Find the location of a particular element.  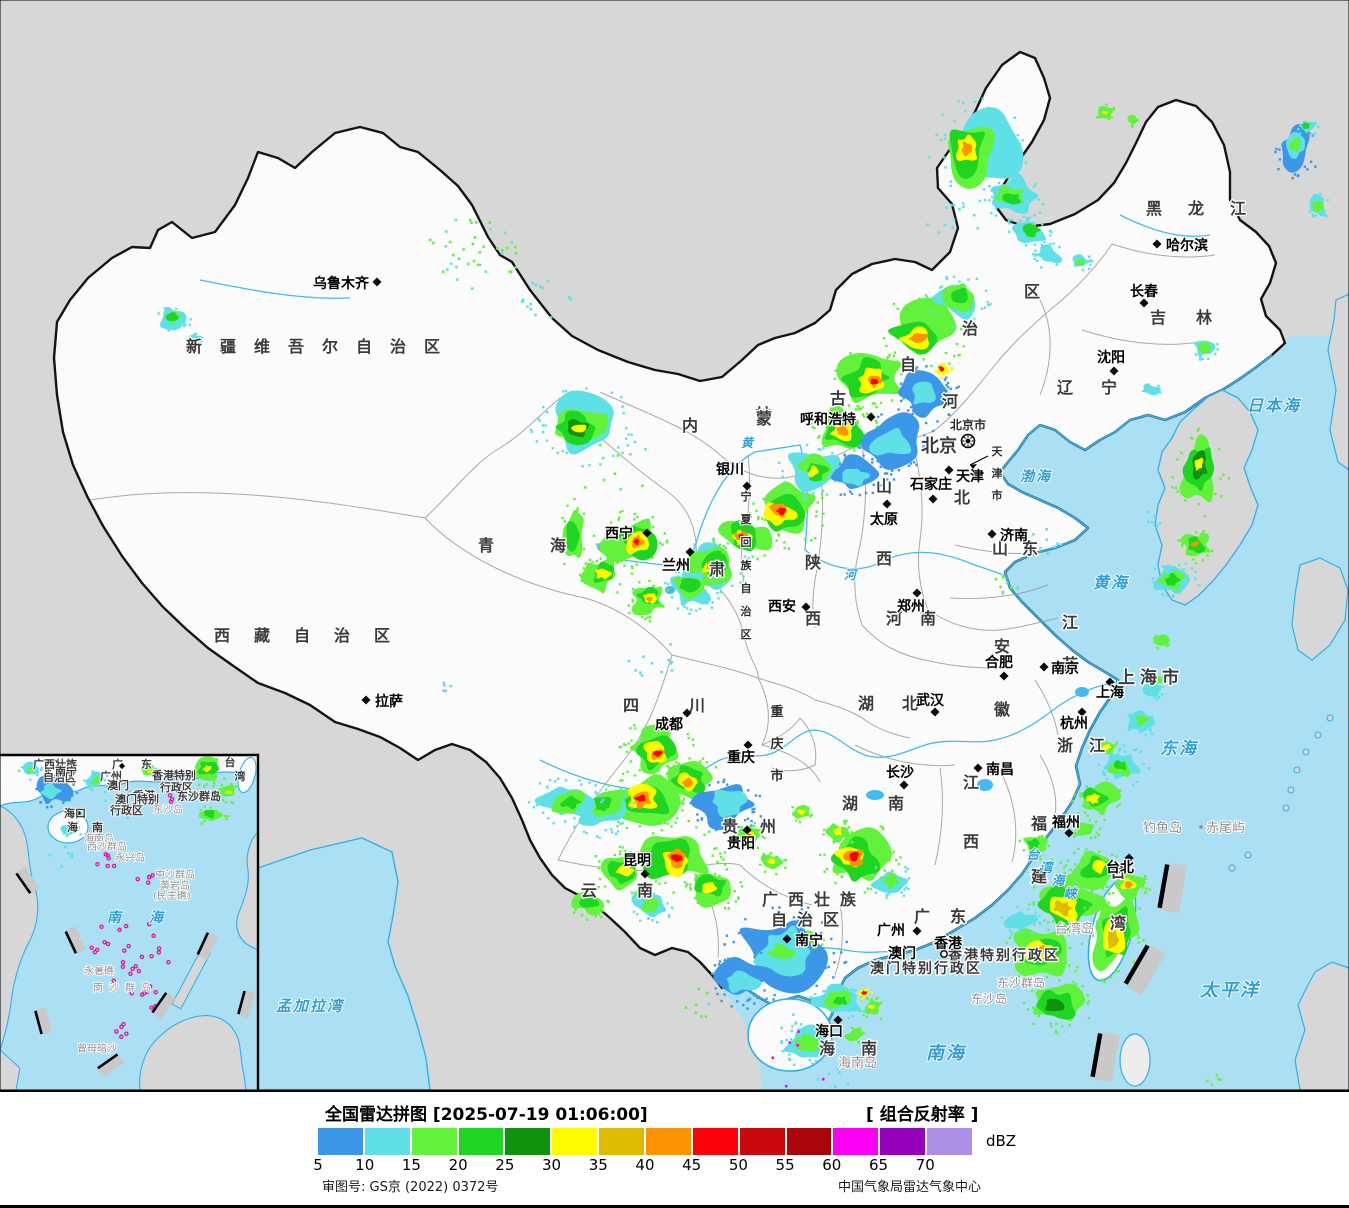

map-approval-number: 审图号: GS京 (2022) 0372号 is located at coordinates (410, 1187).